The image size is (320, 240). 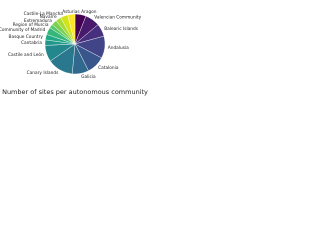 I want to click on slice-label: Cantabria, so click(x=31, y=43).